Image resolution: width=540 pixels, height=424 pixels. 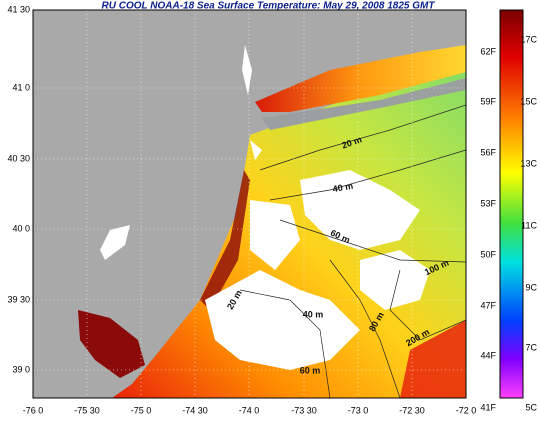 What do you see at coordinates (488, 101) in the screenshot?
I see `fahrenheit-label: 59F` at bounding box center [488, 101].